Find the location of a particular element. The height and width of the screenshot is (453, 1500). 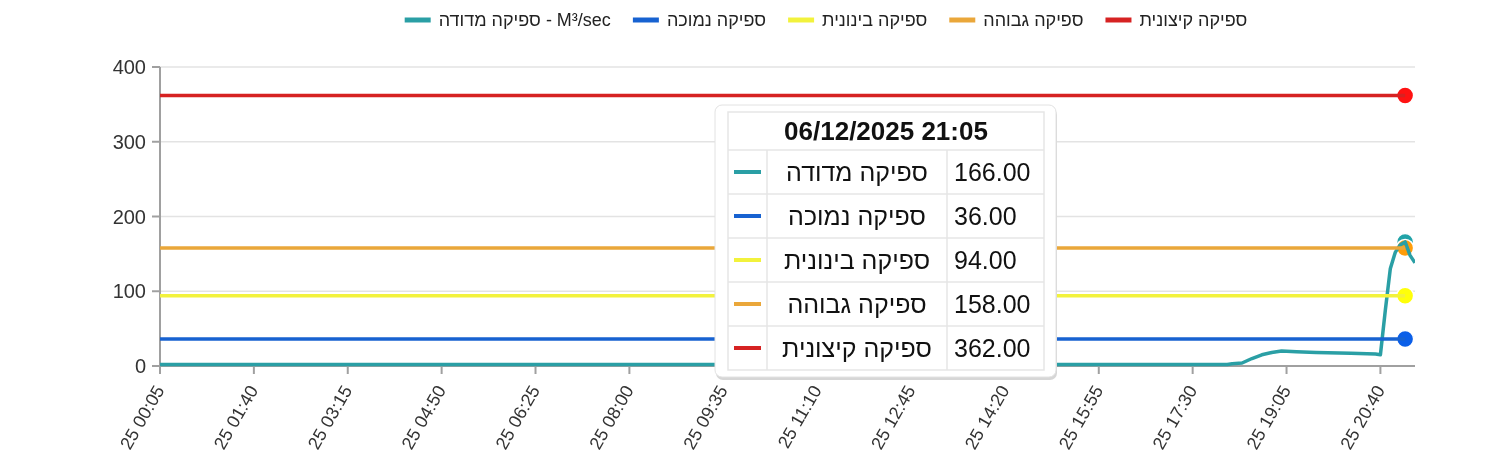

y-tick-label: 400 is located at coordinates (129, 67).